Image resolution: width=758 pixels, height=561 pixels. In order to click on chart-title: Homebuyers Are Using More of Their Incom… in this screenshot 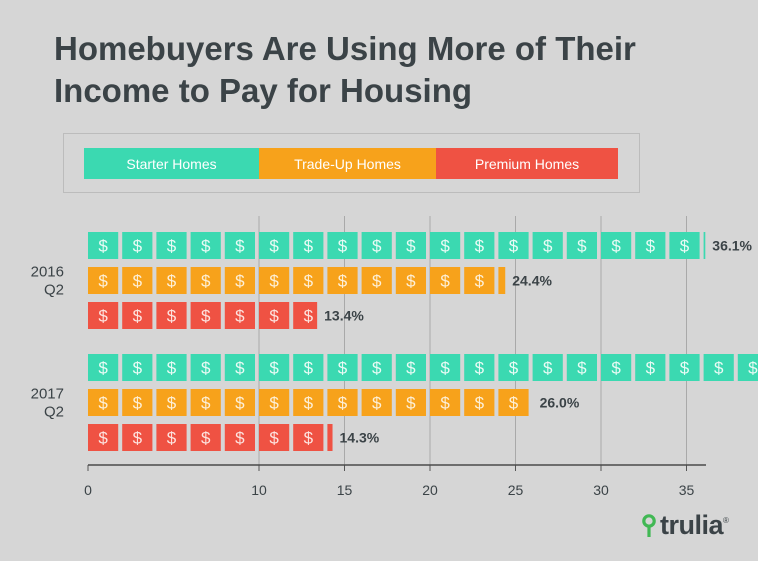, I will do `click(345, 69)`.